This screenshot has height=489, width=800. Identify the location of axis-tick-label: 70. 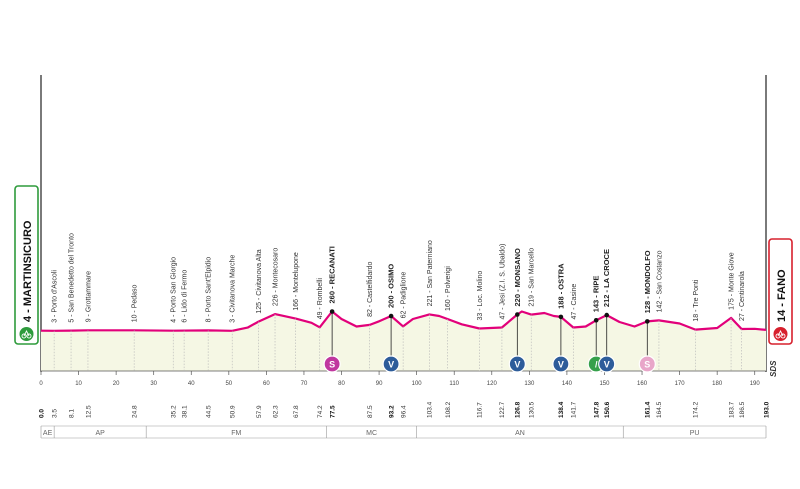
(304, 384).